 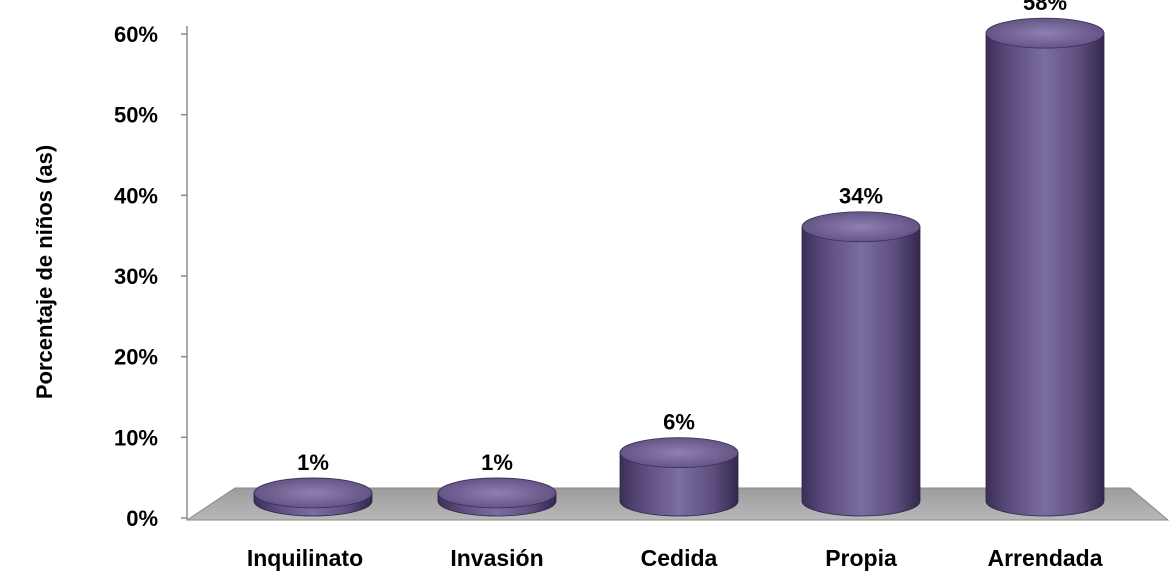 What do you see at coordinates (136, 115) in the screenshot?
I see `y-tick-label: 50%` at bounding box center [136, 115].